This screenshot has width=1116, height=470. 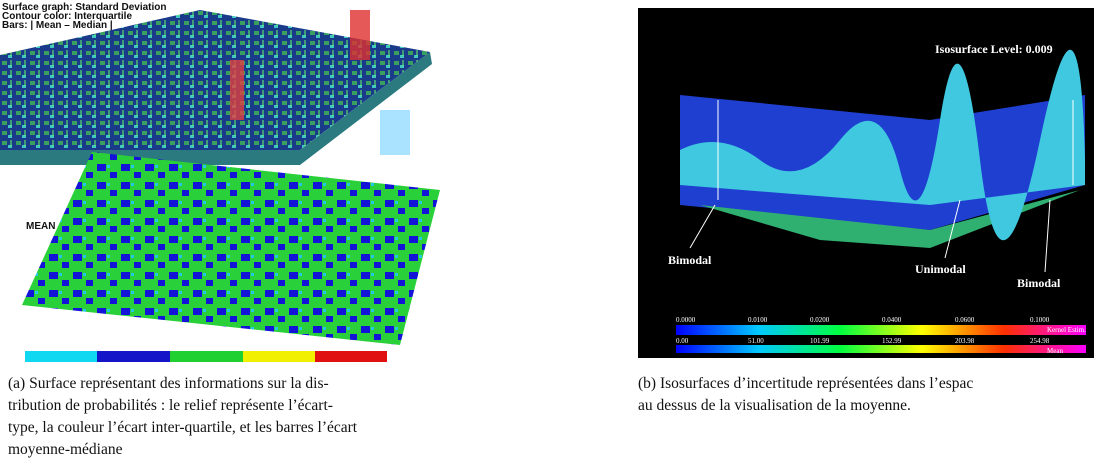 What do you see at coordinates (65, 449) in the screenshot?
I see `caption-line: moyenne-médiane` at bounding box center [65, 449].